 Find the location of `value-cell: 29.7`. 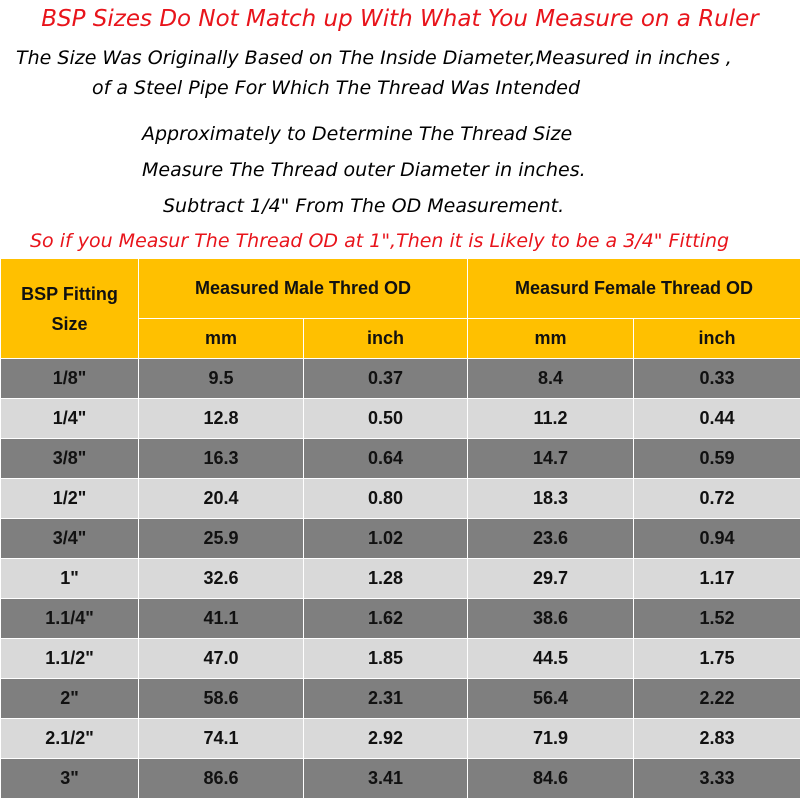

value-cell: 29.7 is located at coordinates (550, 578).